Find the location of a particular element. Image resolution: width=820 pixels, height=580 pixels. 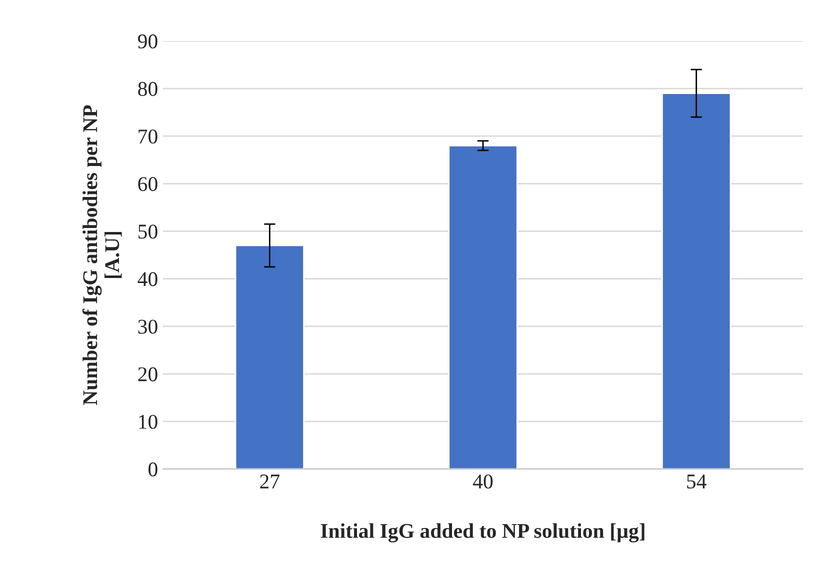

y-tick-label: 50 is located at coordinates (148, 231).